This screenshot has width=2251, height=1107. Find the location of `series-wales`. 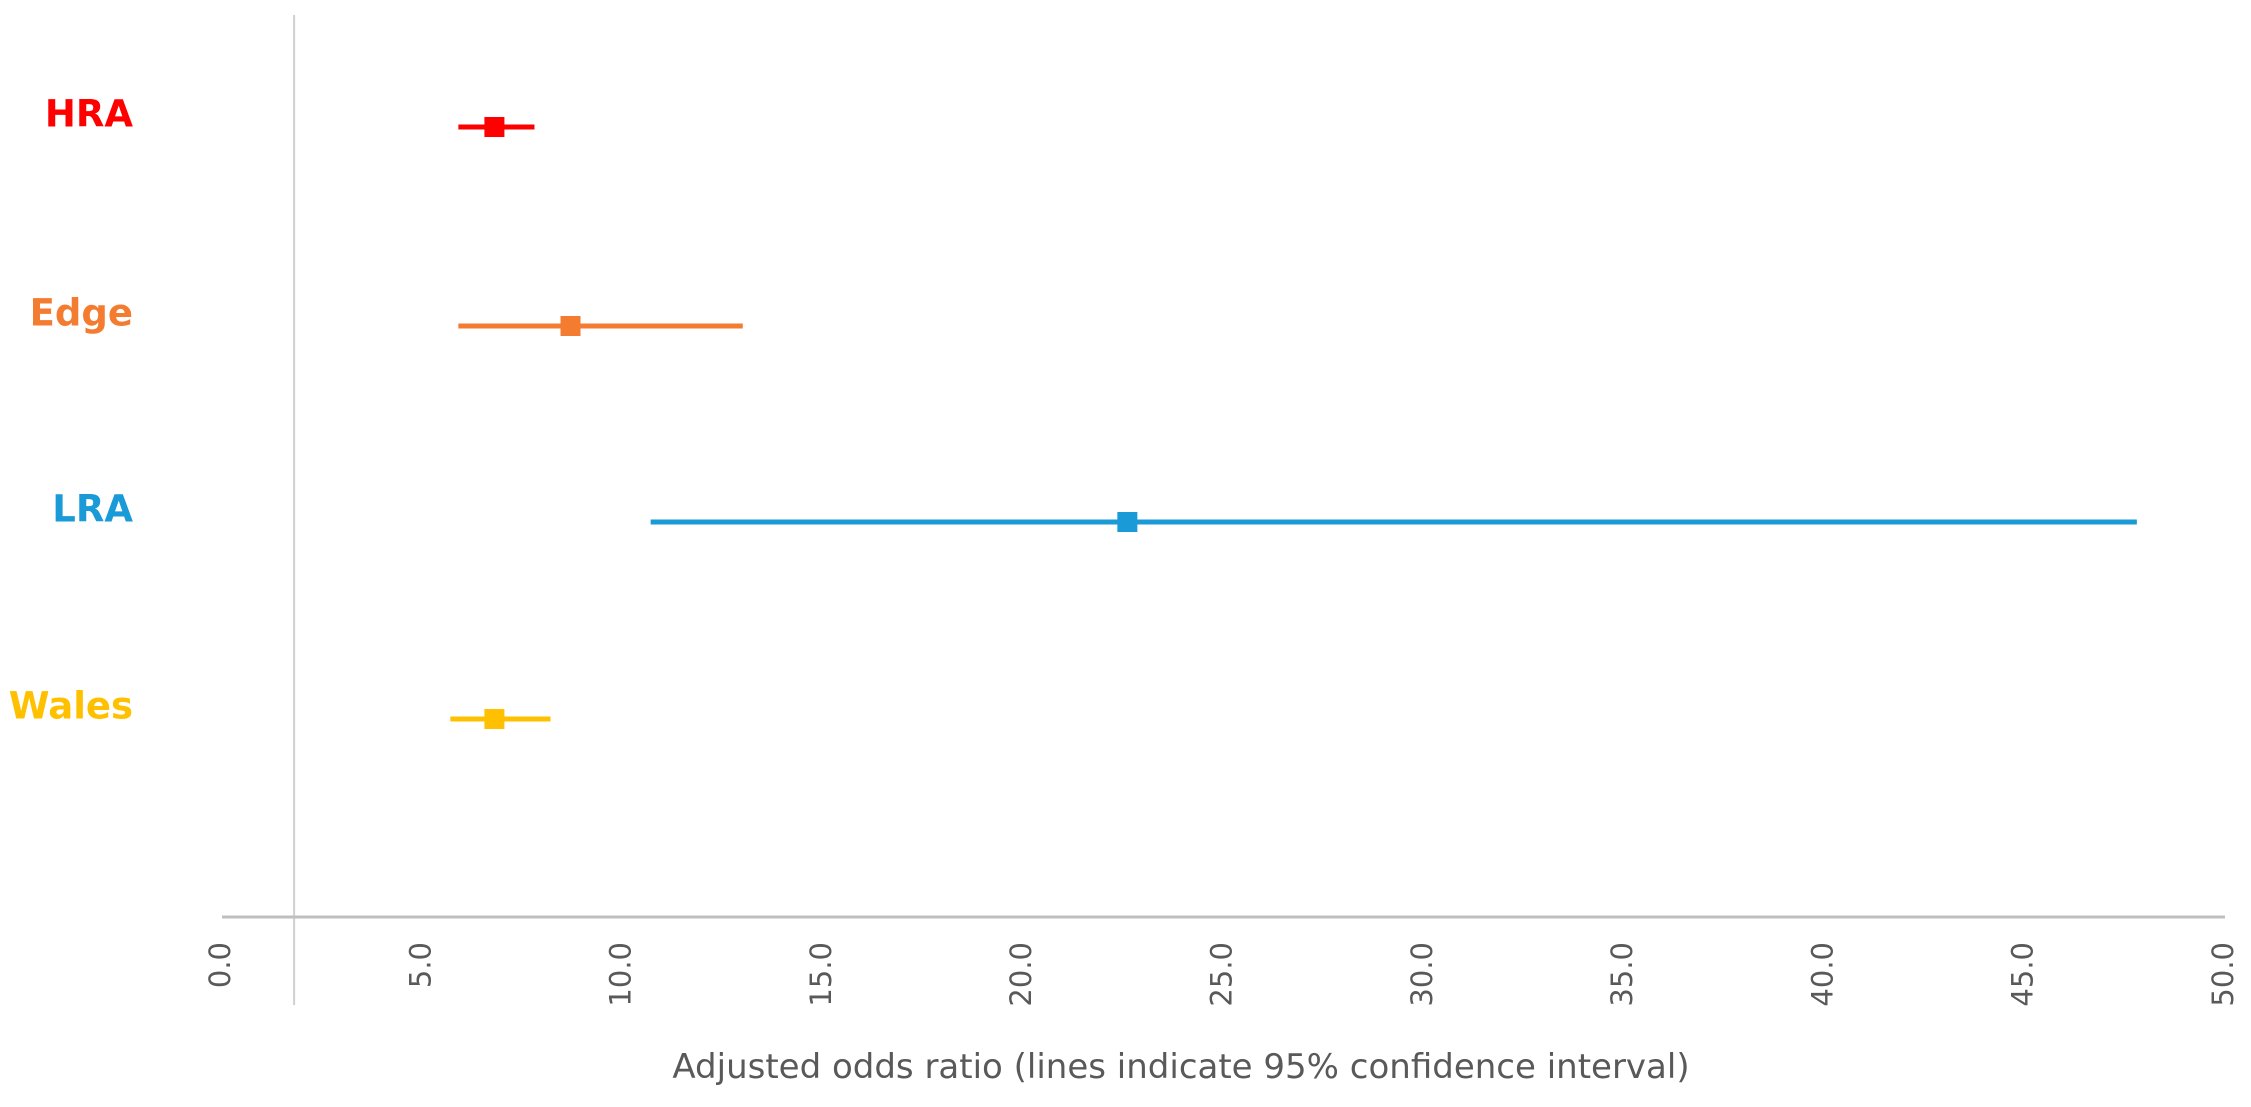

series-wales is located at coordinates (500, 719).